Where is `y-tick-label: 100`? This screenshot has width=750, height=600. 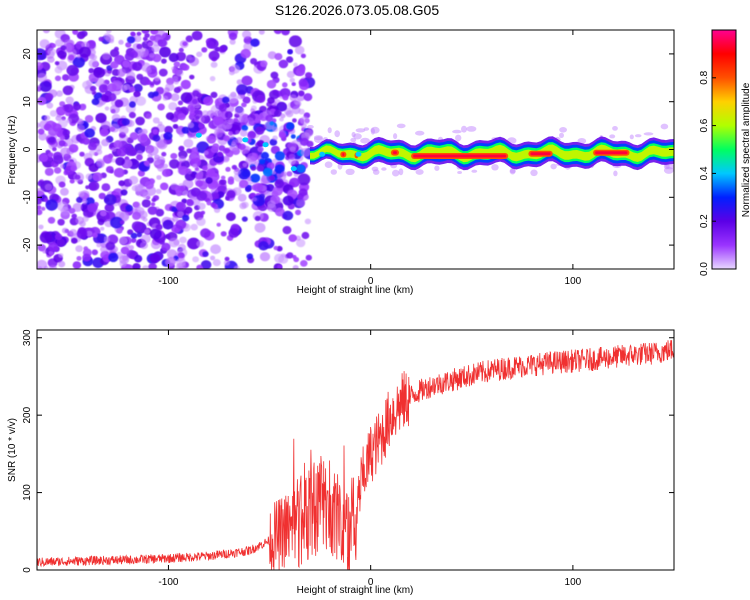 y-tick-label: 100 is located at coordinates (27, 492).